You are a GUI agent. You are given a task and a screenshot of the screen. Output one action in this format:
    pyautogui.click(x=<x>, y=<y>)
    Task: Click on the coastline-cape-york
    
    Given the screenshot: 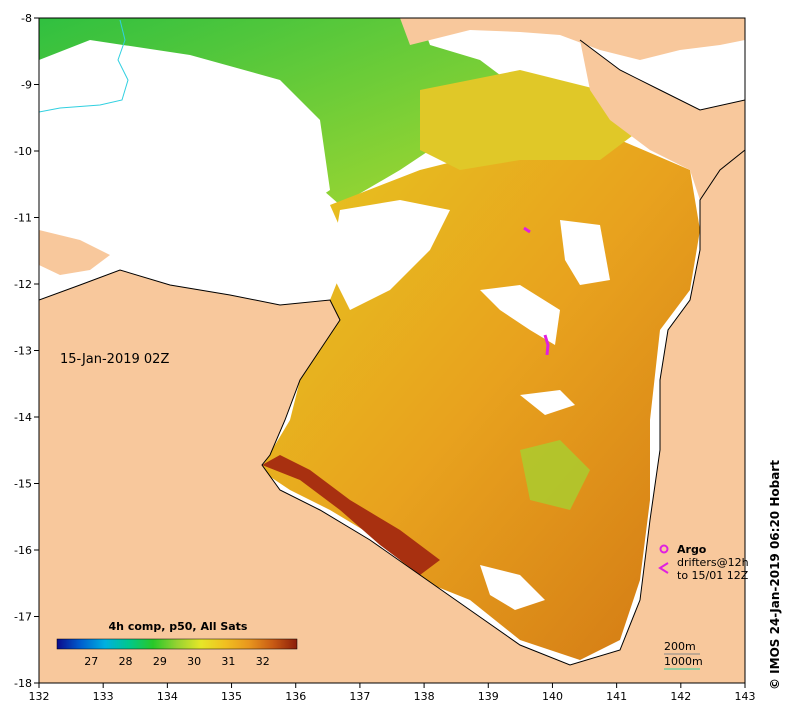 What is the action you would take?
    pyautogui.click(x=662, y=75)
    